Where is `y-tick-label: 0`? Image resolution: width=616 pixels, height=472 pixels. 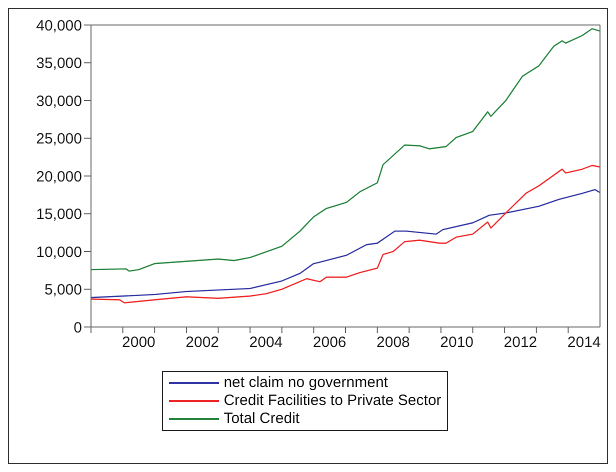 y-tick-label: 0 is located at coordinates (78, 327).